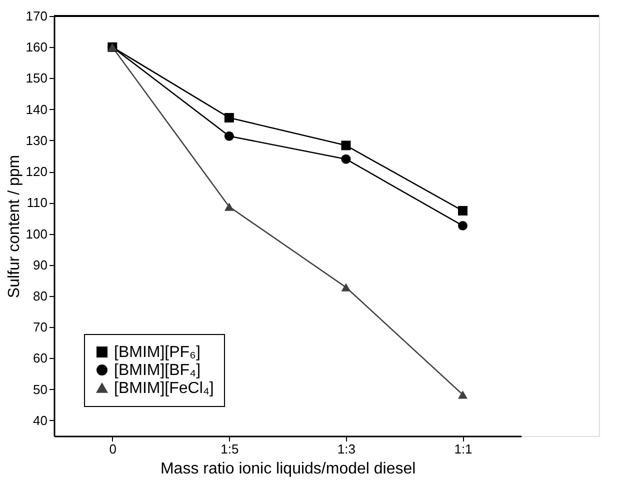  What do you see at coordinates (40, 389) in the screenshot?
I see `y-tick-label: 50` at bounding box center [40, 389].